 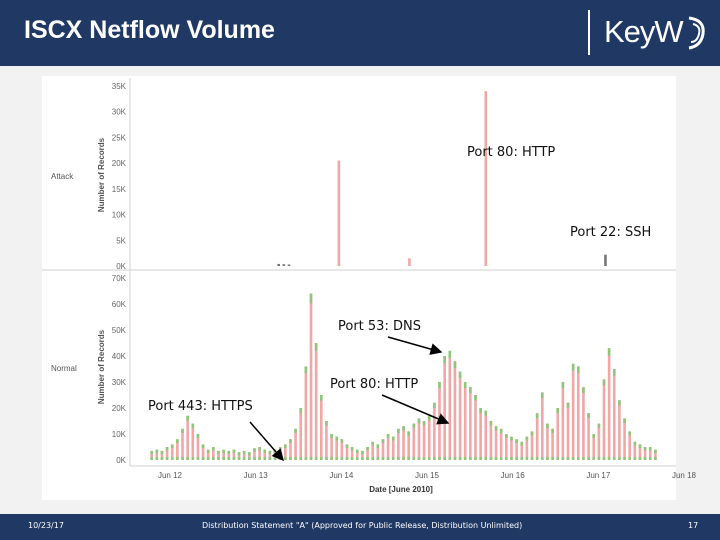 What do you see at coordinates (78, 174) in the screenshot?
I see `attack-panel: Attack Number of Records` at bounding box center [78, 174].